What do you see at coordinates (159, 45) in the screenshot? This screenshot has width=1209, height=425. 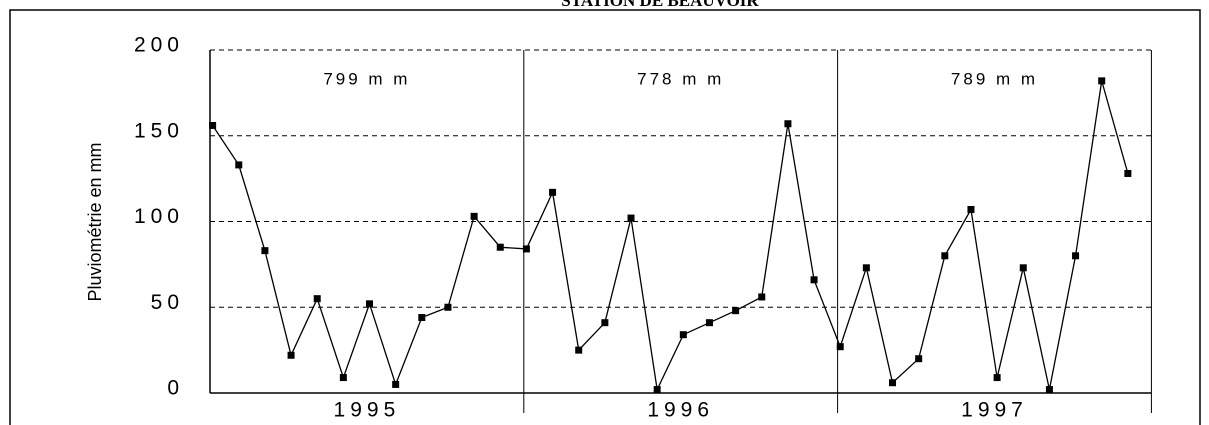 I see `y-tick-label: 200` at bounding box center [159, 45].